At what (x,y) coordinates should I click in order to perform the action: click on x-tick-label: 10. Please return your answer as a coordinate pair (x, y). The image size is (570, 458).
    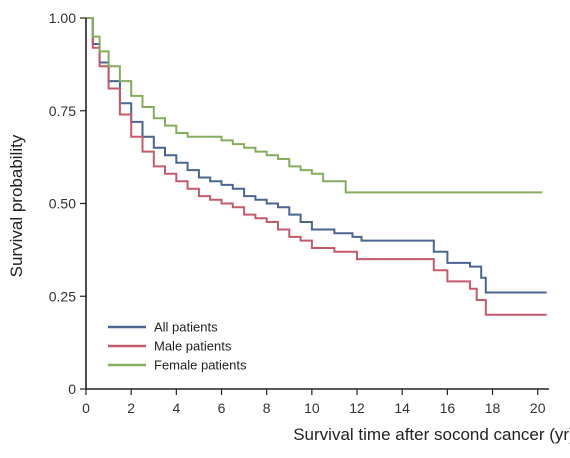
    Looking at the image, I should click on (312, 408).